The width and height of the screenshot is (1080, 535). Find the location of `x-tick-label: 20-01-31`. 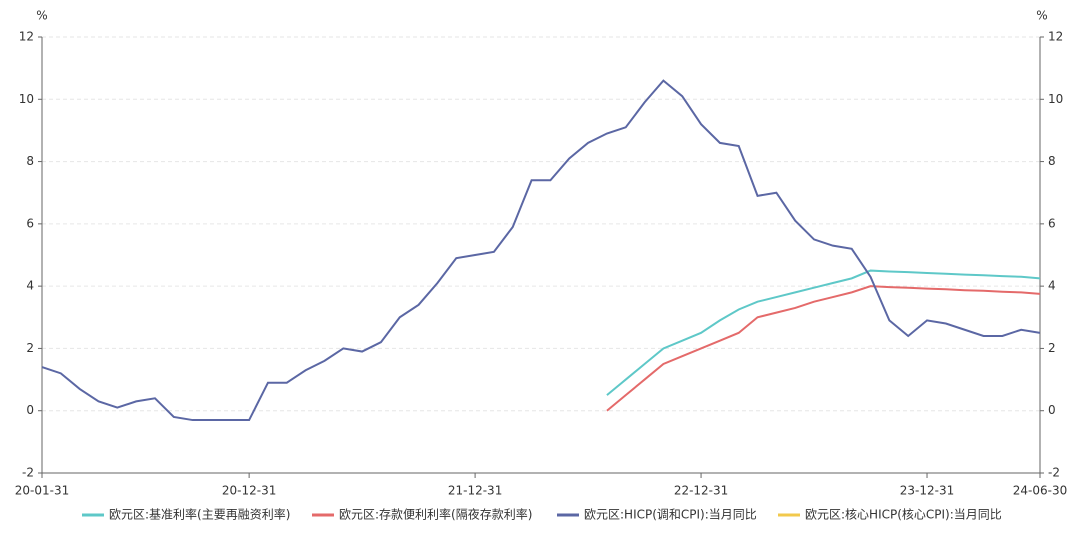

x-tick-label: 20-01-31 is located at coordinates (42, 491).